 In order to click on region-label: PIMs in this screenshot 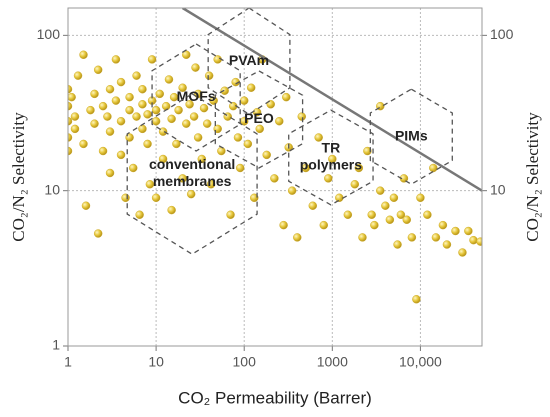, I will do `click(411, 135)`.